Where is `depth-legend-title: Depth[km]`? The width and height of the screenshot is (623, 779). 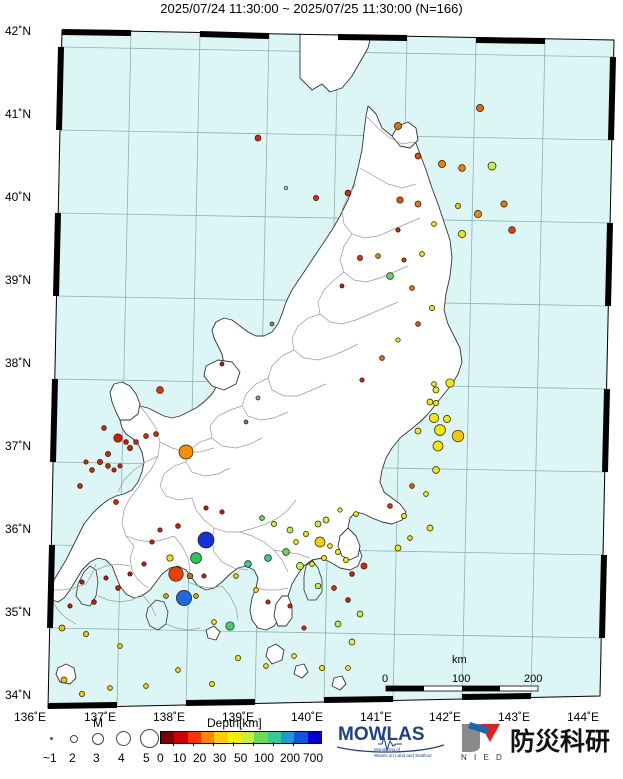 depth-legend-title: Depth[km] is located at coordinates (234, 723).